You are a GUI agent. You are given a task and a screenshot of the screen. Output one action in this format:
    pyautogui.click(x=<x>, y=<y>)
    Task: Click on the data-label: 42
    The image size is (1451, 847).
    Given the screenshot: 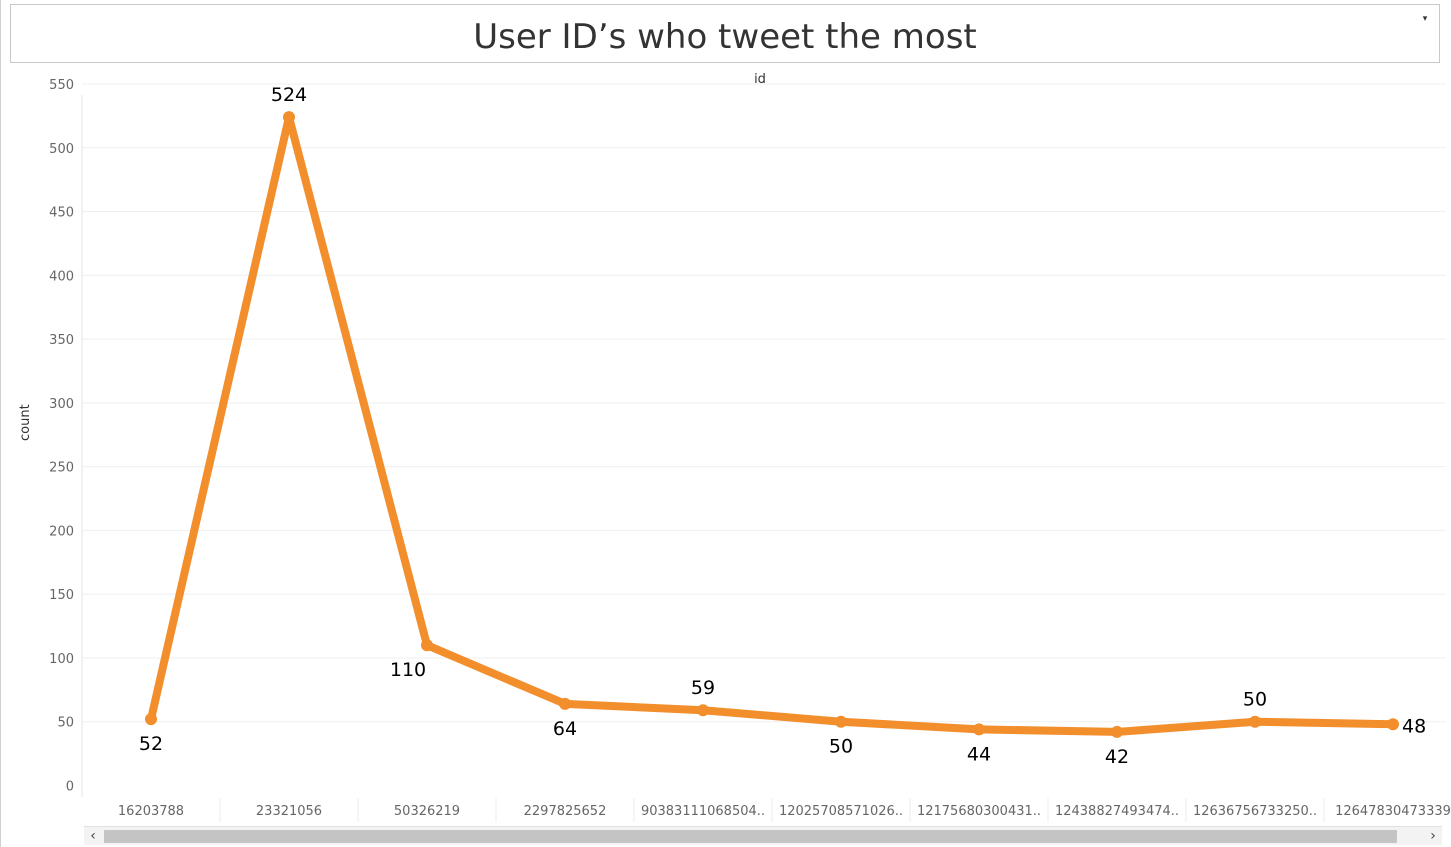 What is the action you would take?
    pyautogui.click(x=1117, y=757)
    